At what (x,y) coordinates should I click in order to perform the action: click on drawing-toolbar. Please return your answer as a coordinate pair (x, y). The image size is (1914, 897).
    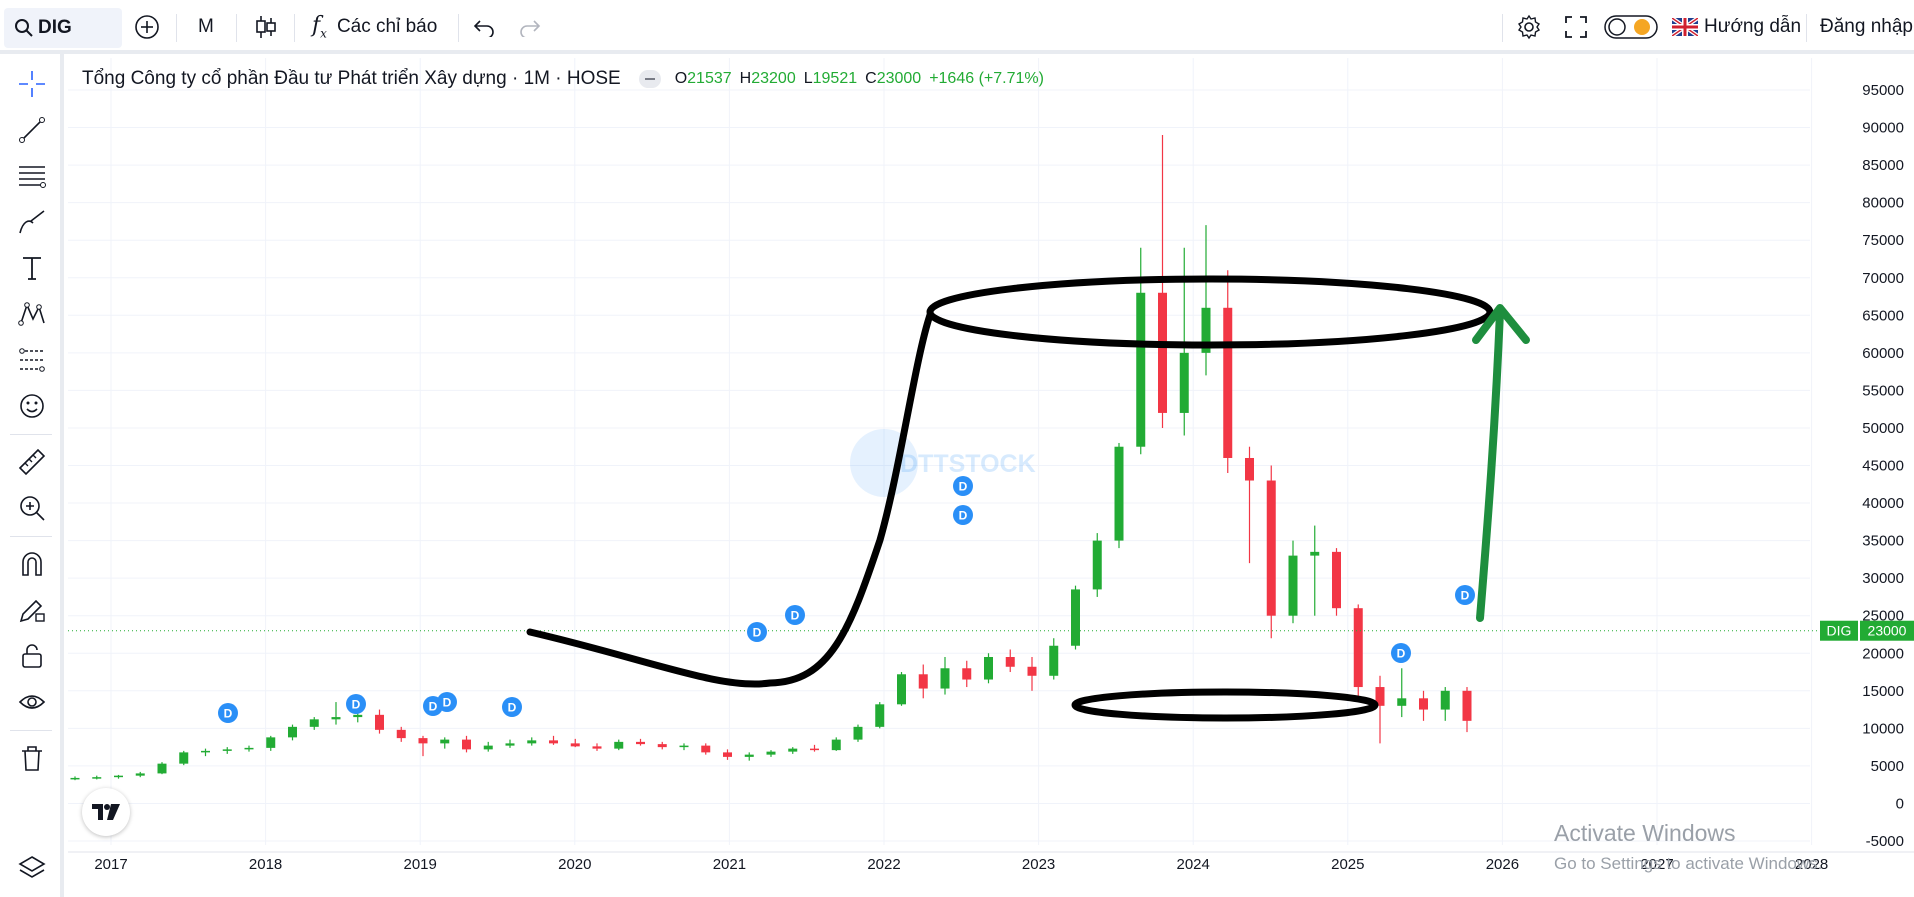
    Looking at the image, I should click on (32, 475).